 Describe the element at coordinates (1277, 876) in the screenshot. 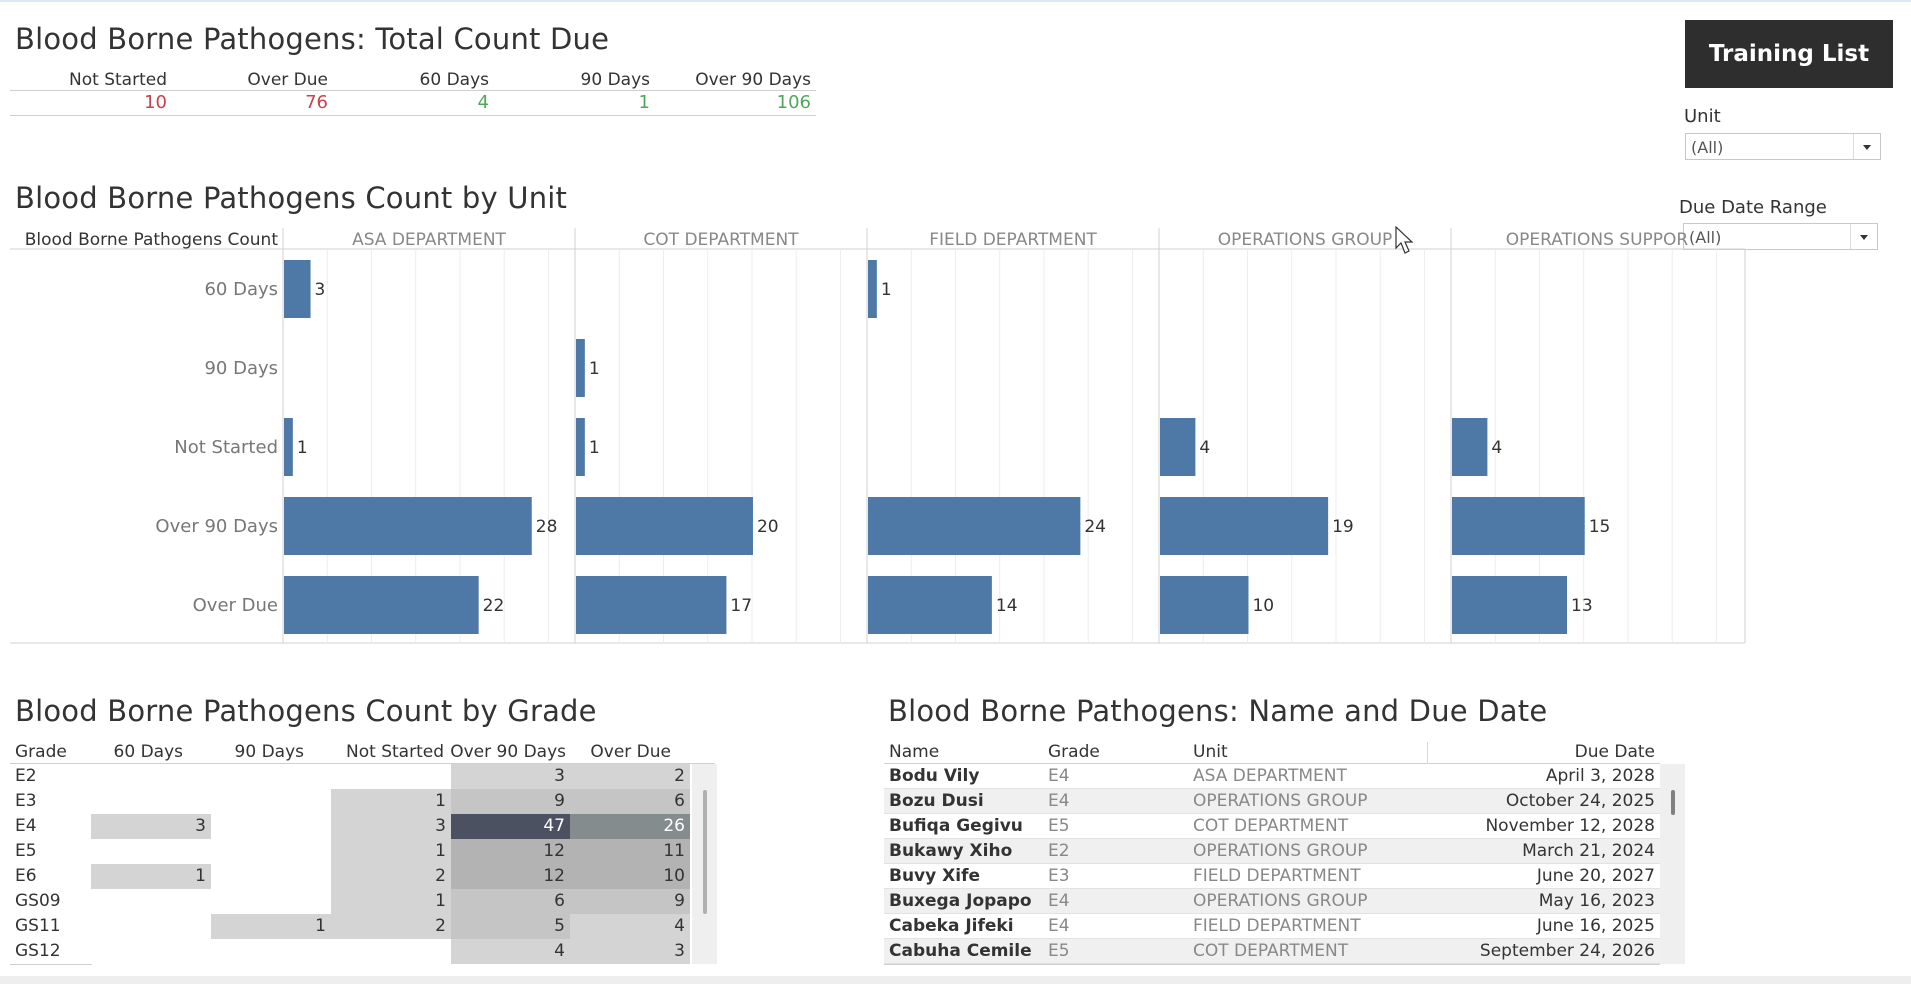

I see `person-unit: FIELD DEPARTMENT` at that location.